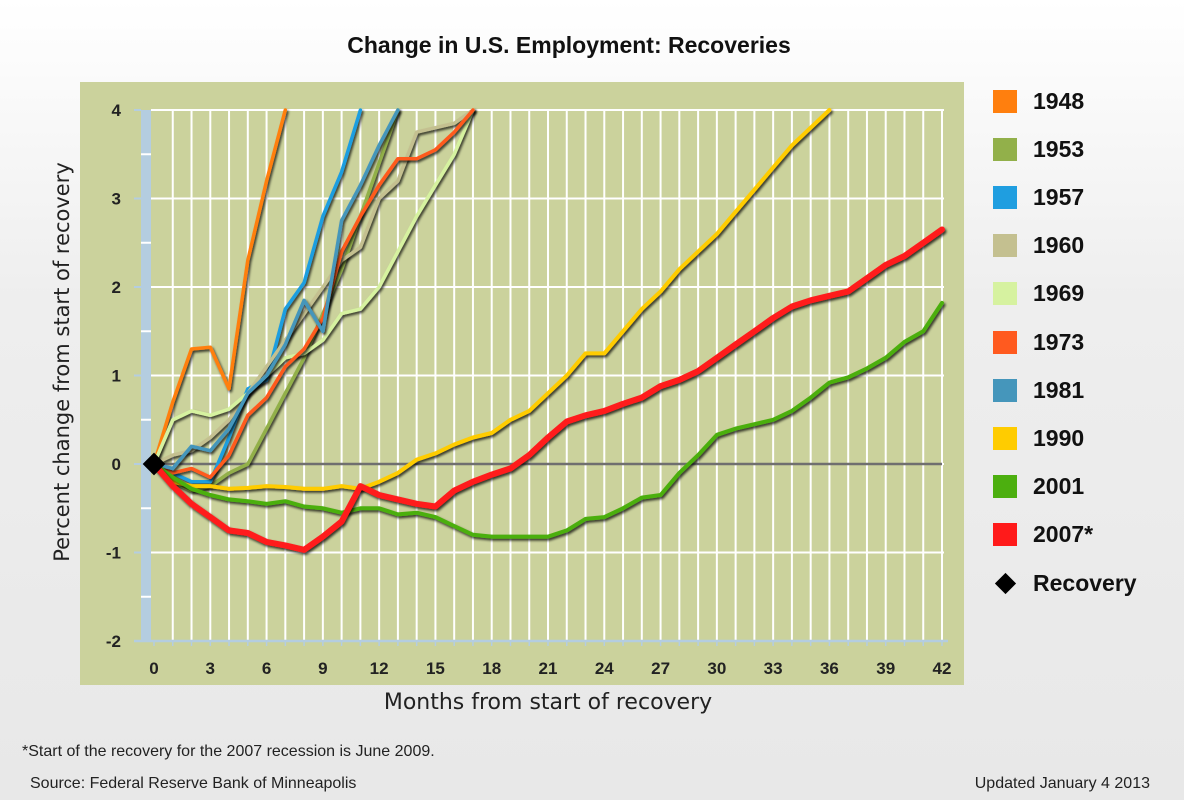 The image size is (1184, 800). What do you see at coordinates (1059, 437) in the screenshot?
I see `legend-label: 1990` at bounding box center [1059, 437].